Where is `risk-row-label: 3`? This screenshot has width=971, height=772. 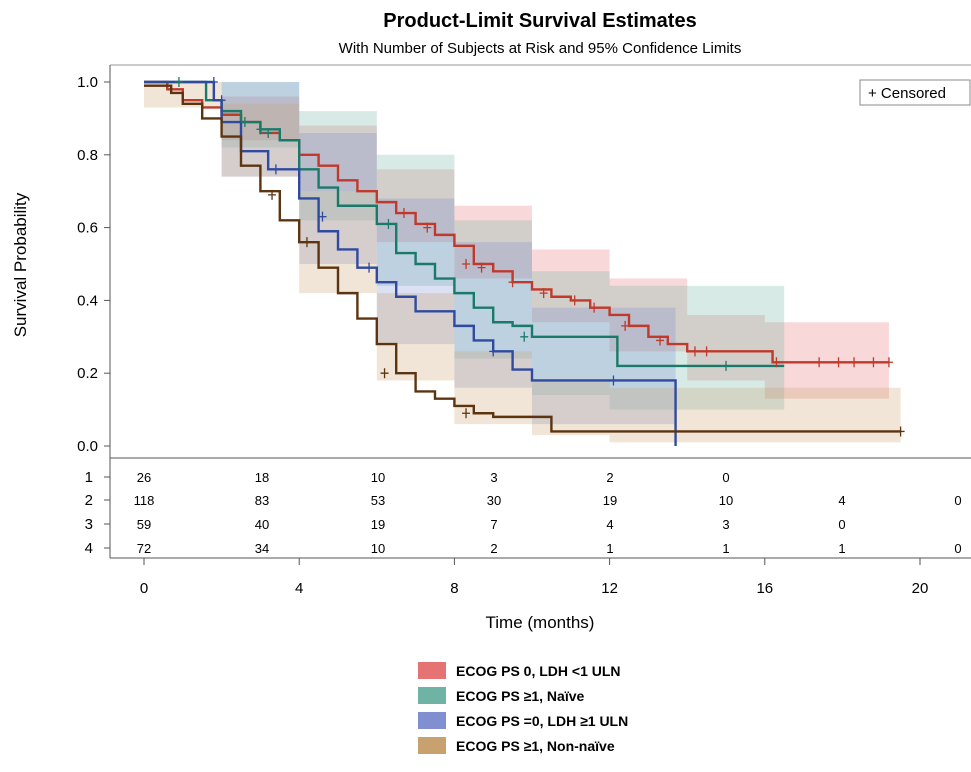
risk-row-label: 3 is located at coordinates (89, 524).